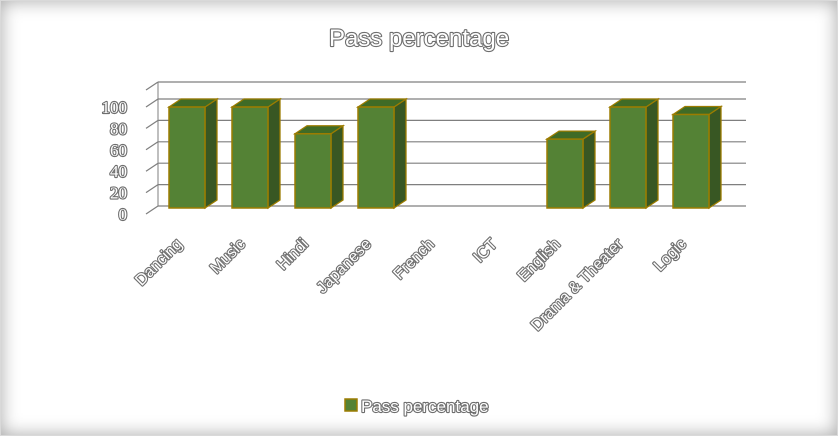  Describe the element at coordinates (118, 193) in the screenshot. I see `y-tick-label: 20` at that location.